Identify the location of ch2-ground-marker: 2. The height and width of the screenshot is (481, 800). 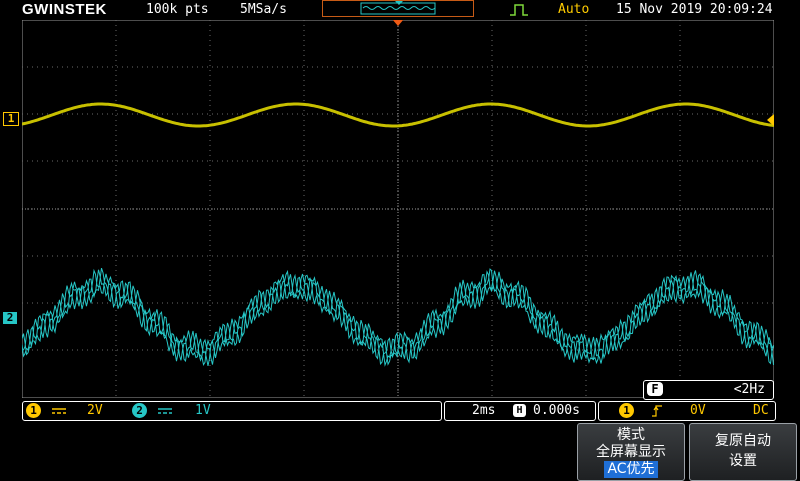
(10, 318).